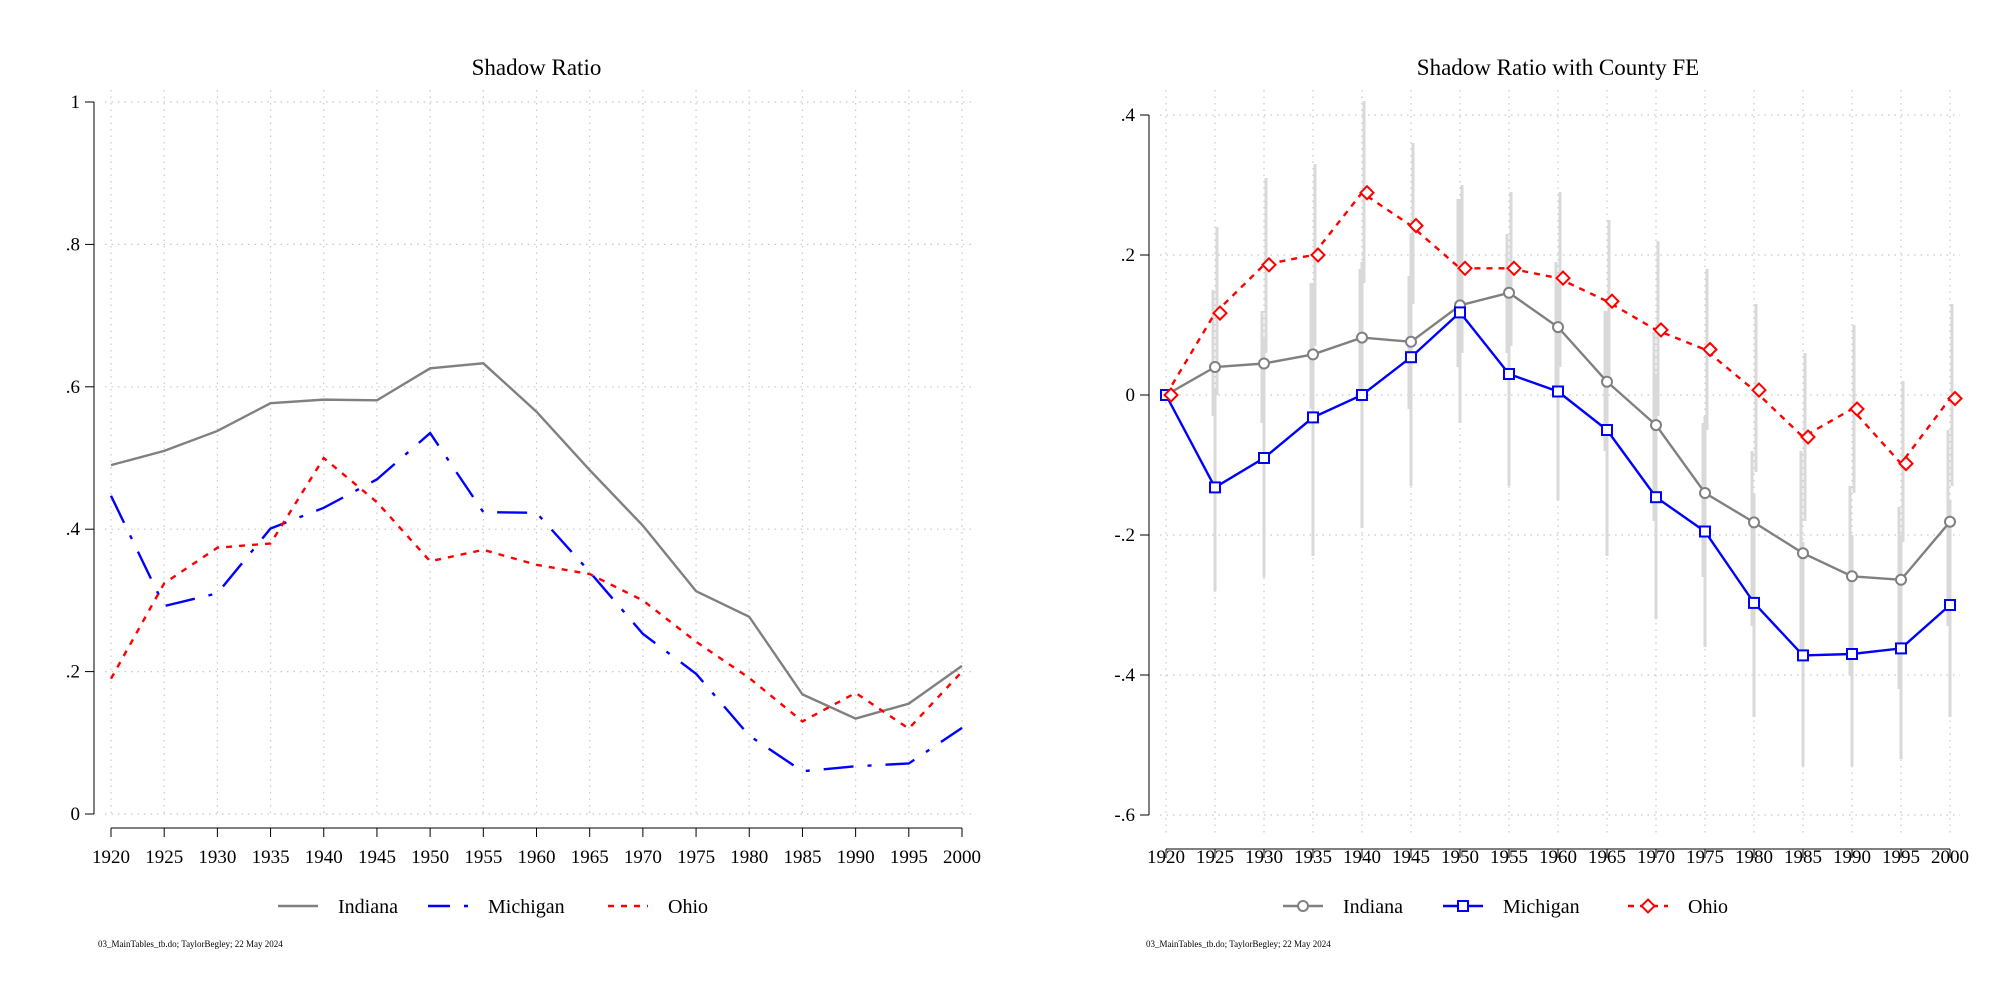 This screenshot has width=2000, height=1000. I want to click on chart-title: Shadow Ratio with County FE, so click(1558, 67).